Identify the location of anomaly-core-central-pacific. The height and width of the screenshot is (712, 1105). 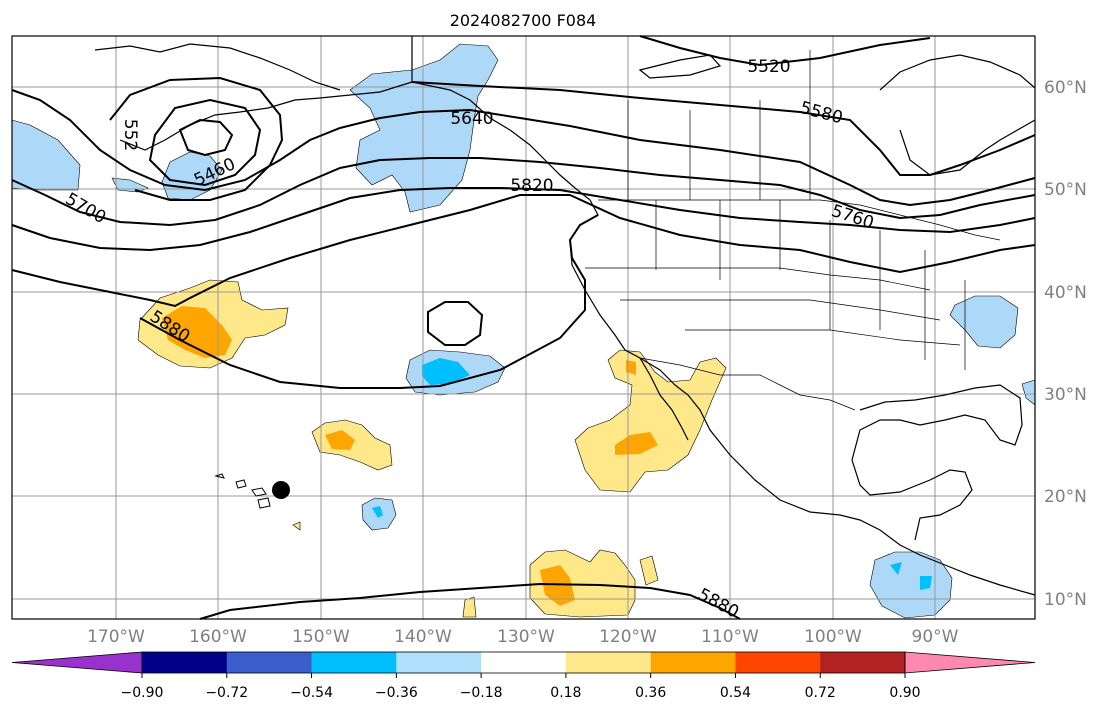
(446, 371).